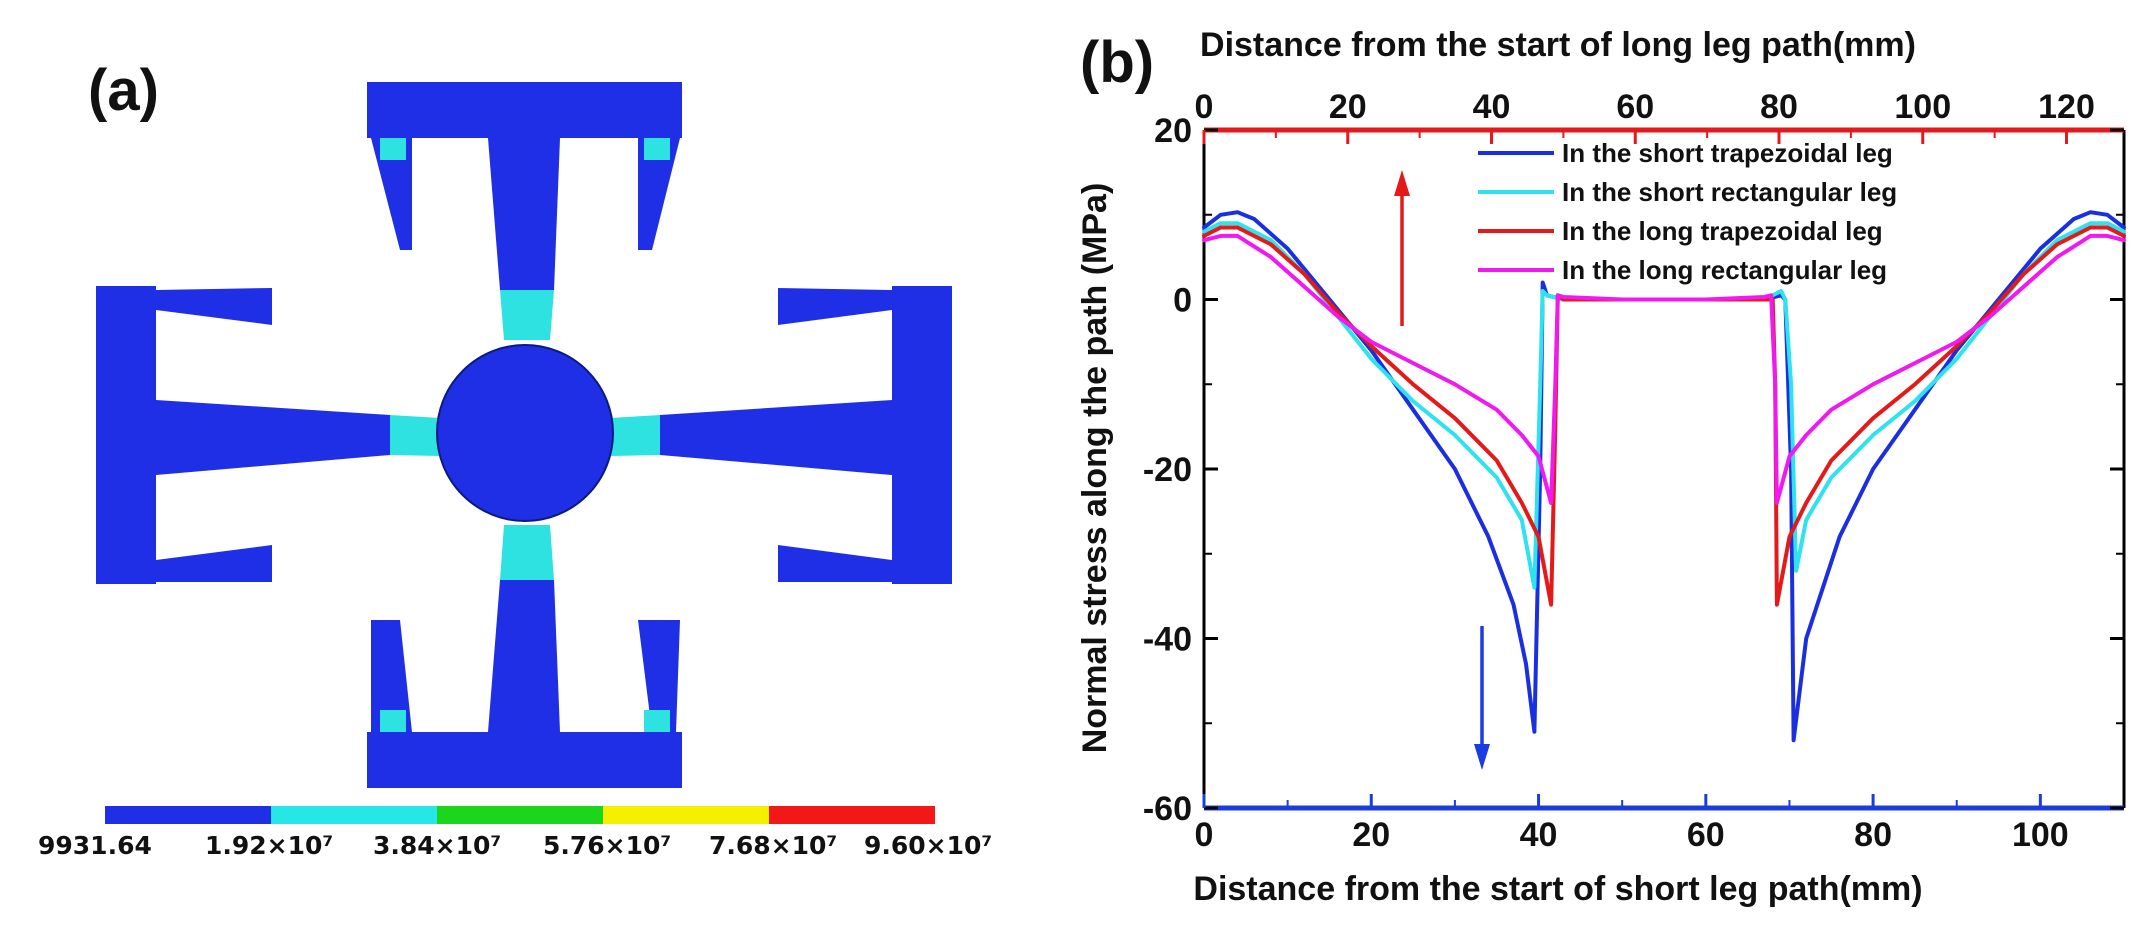  I want to click on y-tick-label: -40, so click(1167, 640).